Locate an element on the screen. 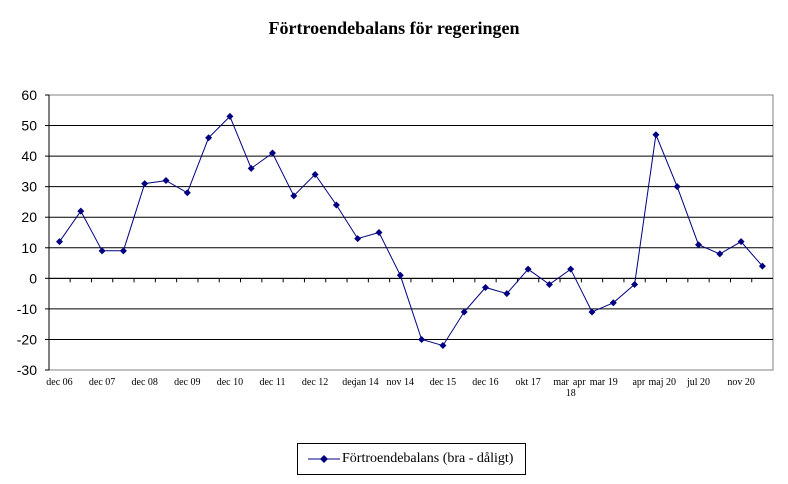  legend-marker-icon is located at coordinates (324, 459).